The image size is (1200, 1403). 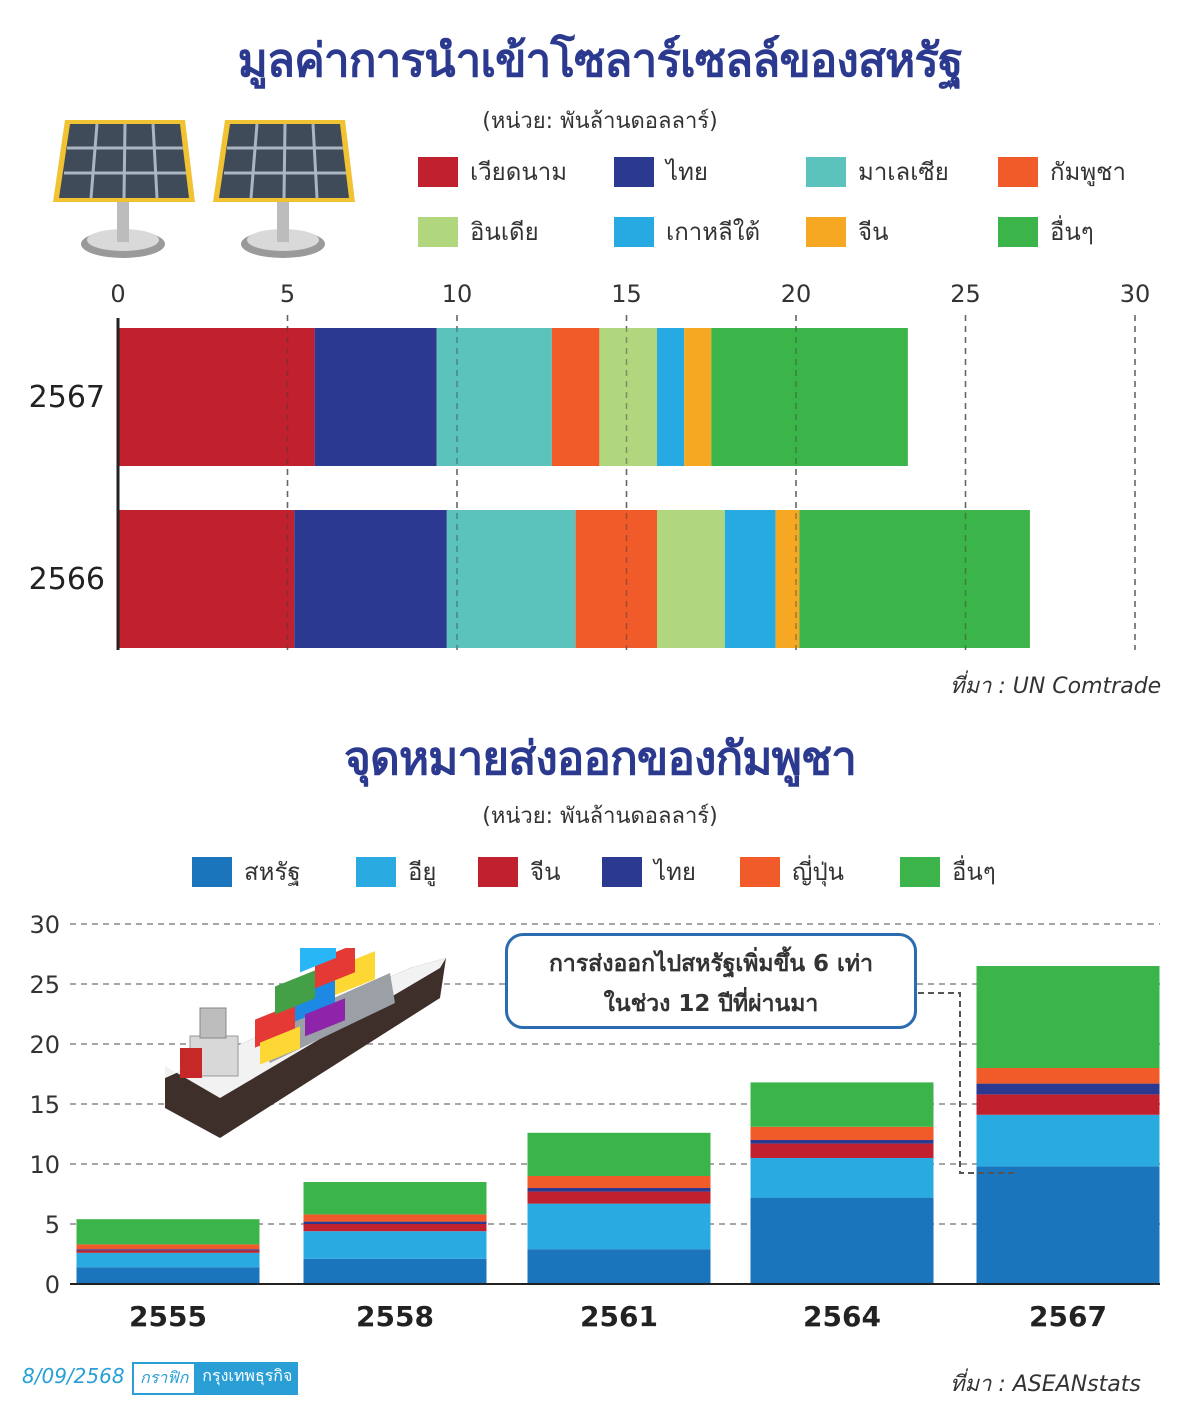 I want to click on x-tick-label: 5, so click(x=287, y=294).